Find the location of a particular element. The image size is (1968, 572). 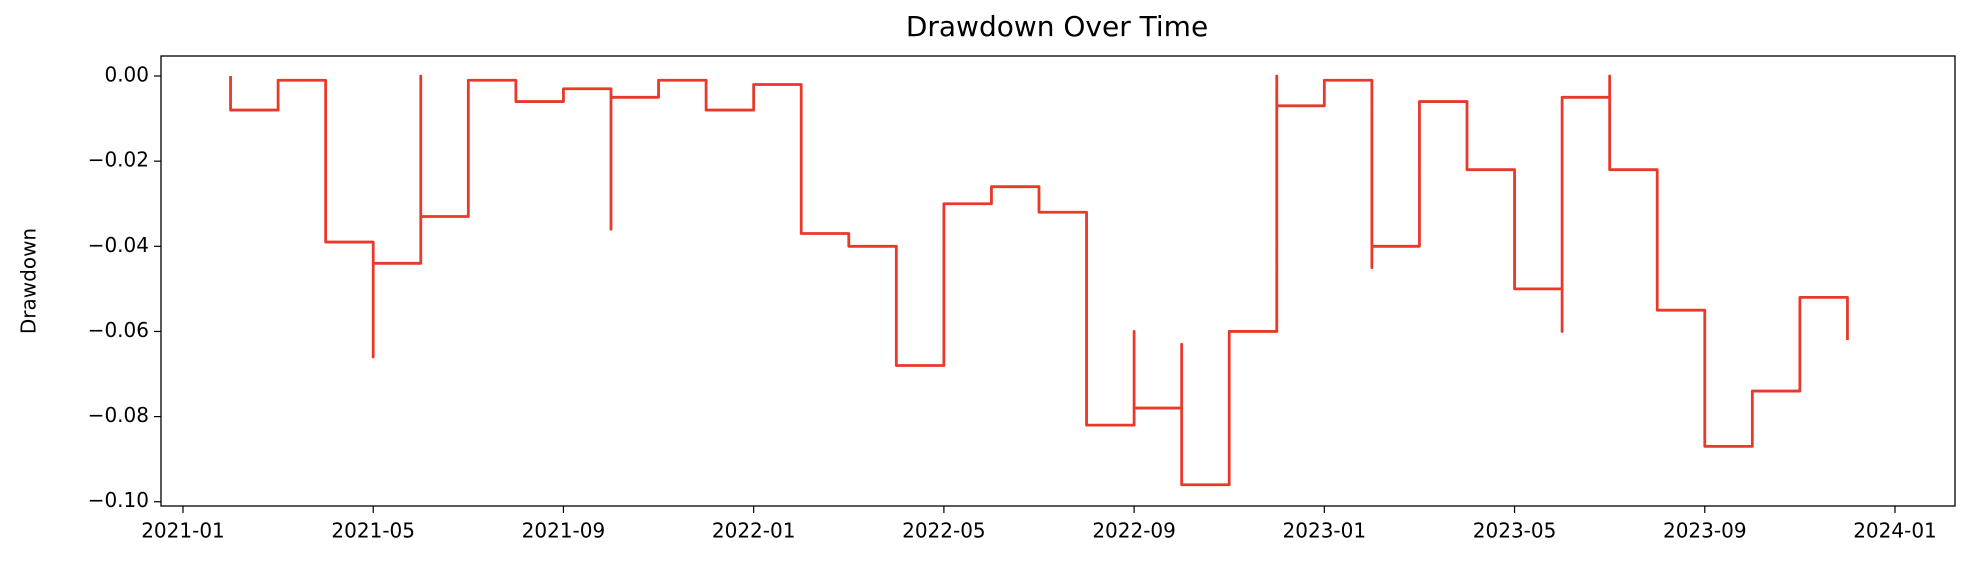

y-tick-label: −0.10 is located at coordinates (118, 500).